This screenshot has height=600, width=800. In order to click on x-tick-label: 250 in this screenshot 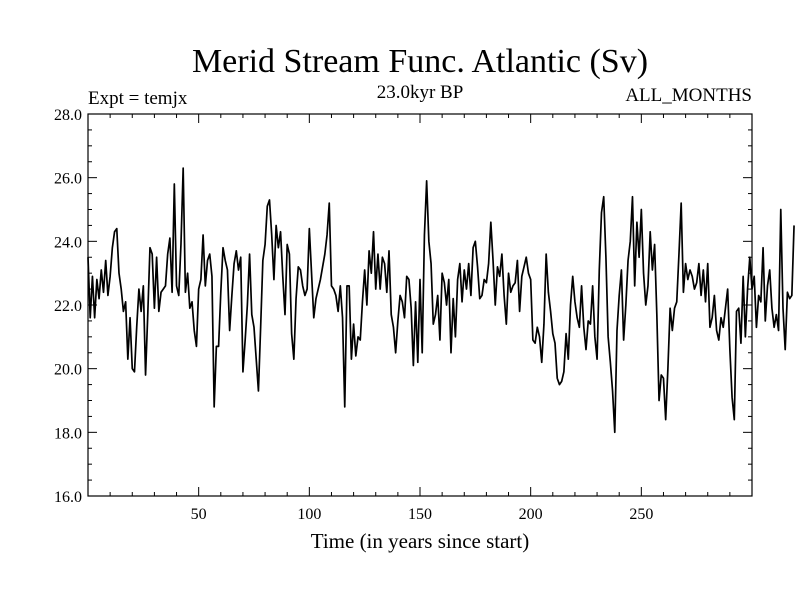, I will do `click(641, 514)`.